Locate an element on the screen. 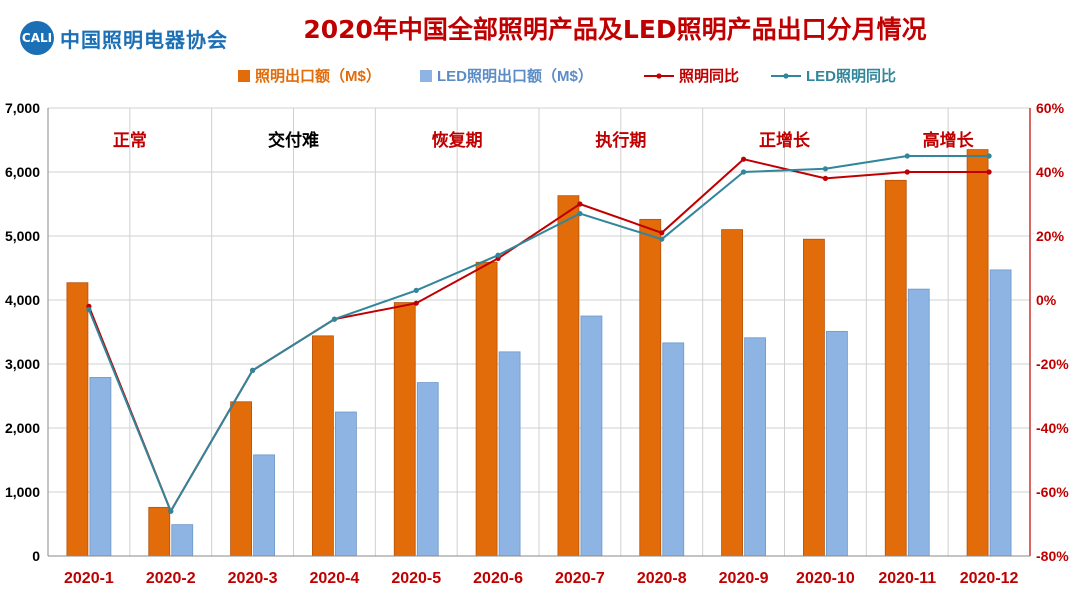 This screenshot has height=600, width=1080. x-tick-label: 2020-9 is located at coordinates (744, 578).